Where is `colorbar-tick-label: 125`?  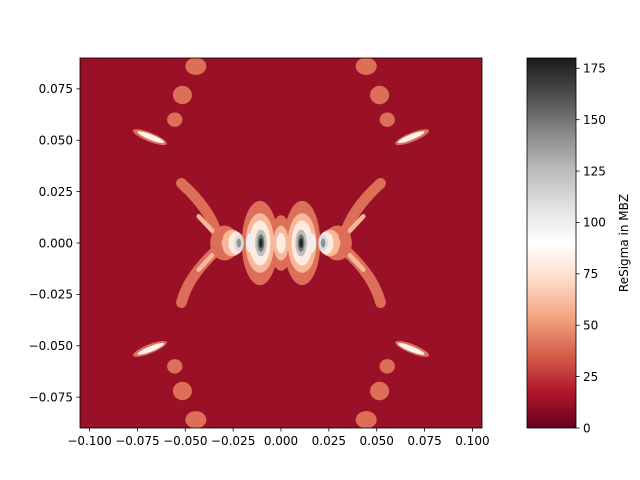 colorbar-tick-label: 125 is located at coordinates (594, 171).